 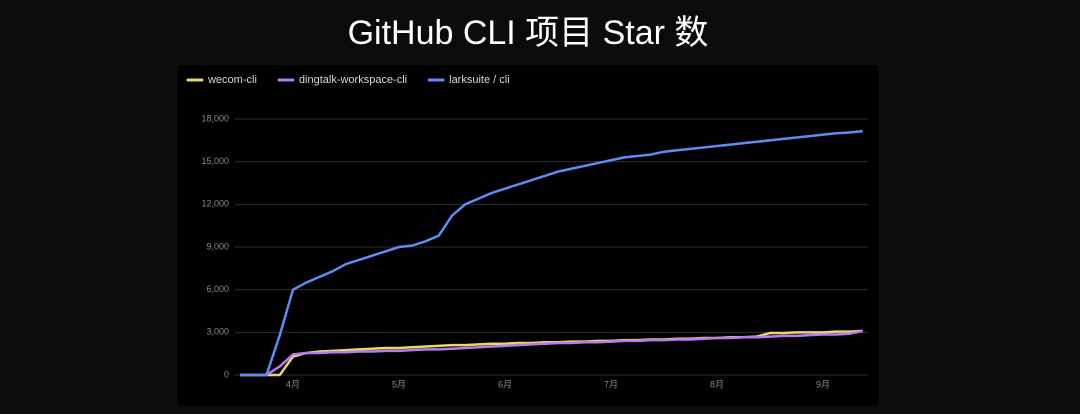 I want to click on y-tick-label: 9,000, so click(x=217, y=246).